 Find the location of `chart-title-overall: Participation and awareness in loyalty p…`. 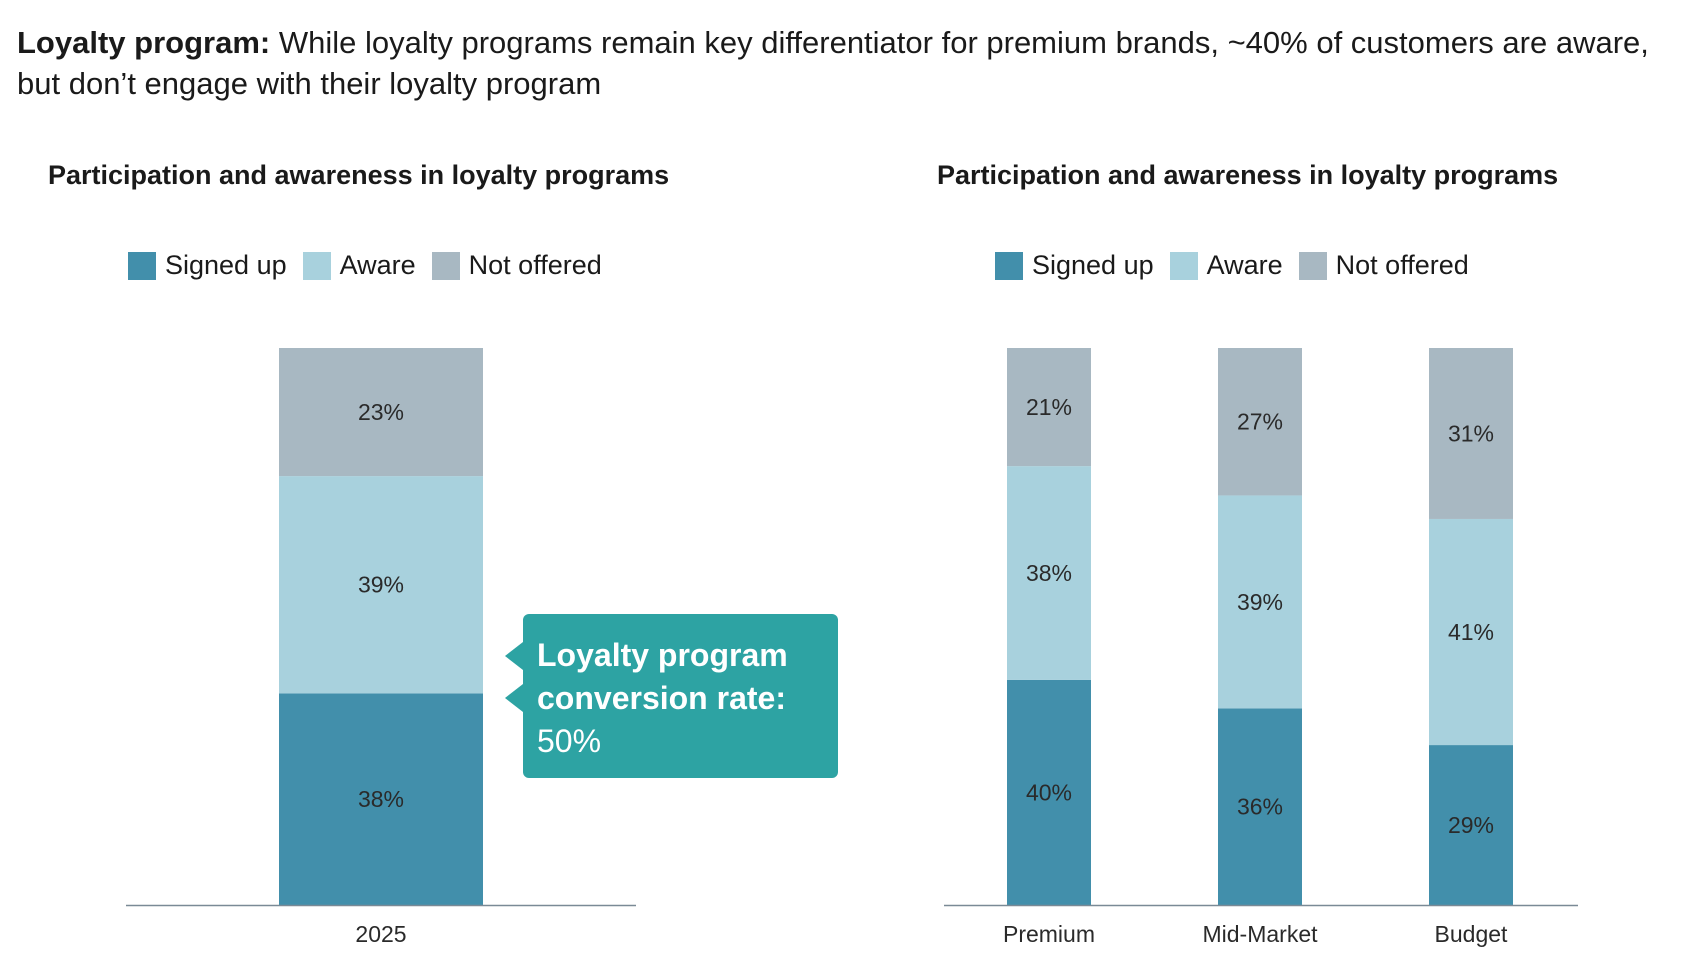

chart-title-overall: Participation and awareness in loyalty p… is located at coordinates (359, 175).